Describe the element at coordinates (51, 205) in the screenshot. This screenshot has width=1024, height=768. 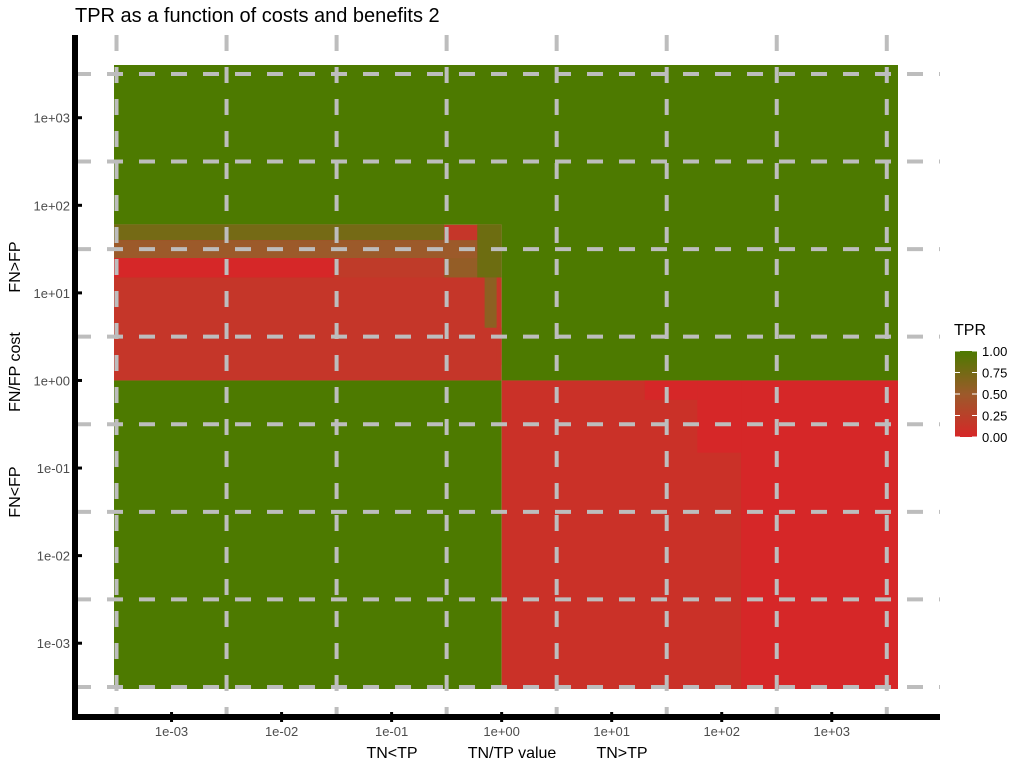
I see `y-tick-label-5: 1e+02` at that location.